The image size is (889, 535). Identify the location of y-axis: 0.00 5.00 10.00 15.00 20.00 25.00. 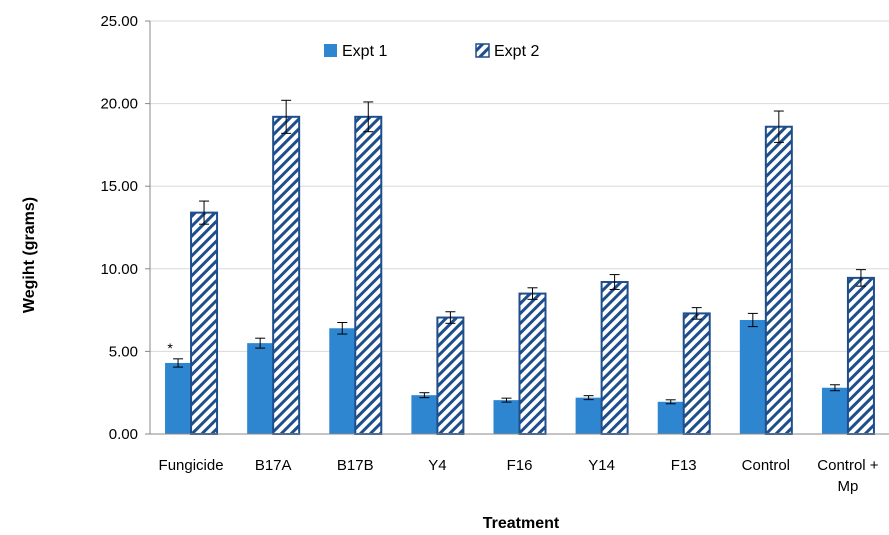
(125, 228).